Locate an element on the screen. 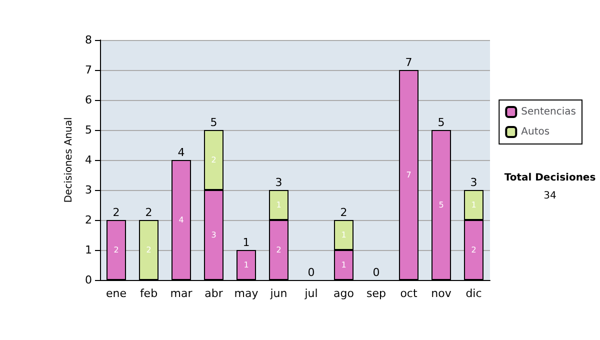 The image size is (600, 340). y-tick-label: 2 is located at coordinates (88, 220).